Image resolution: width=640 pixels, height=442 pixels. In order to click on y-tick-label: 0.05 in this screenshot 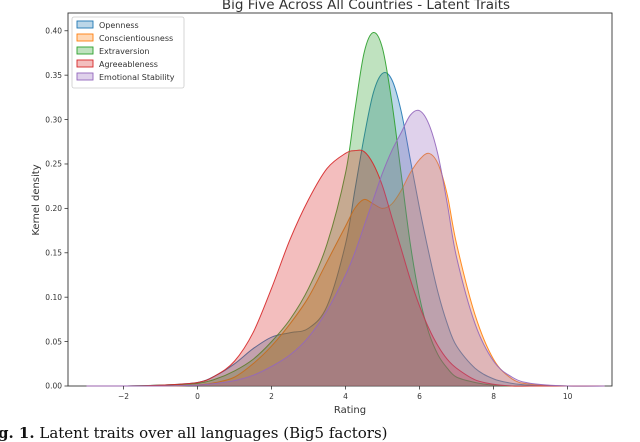, I will do `click(53, 341)`.